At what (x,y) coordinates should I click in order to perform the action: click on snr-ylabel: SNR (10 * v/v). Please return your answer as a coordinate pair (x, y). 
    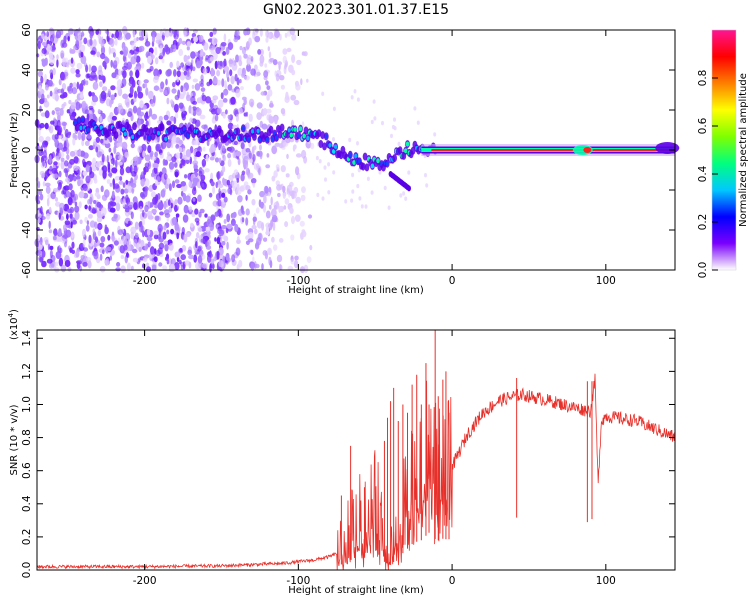
    Looking at the image, I should click on (14, 439).